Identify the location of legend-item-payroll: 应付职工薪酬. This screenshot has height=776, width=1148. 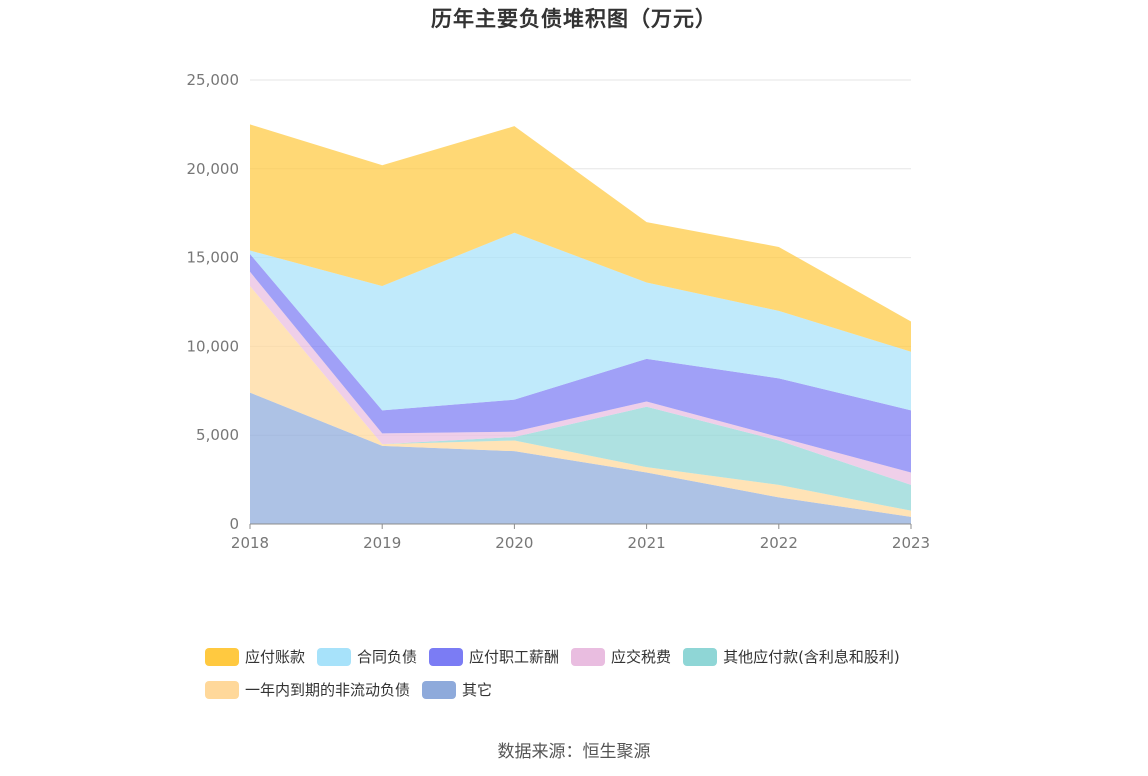
(494, 656).